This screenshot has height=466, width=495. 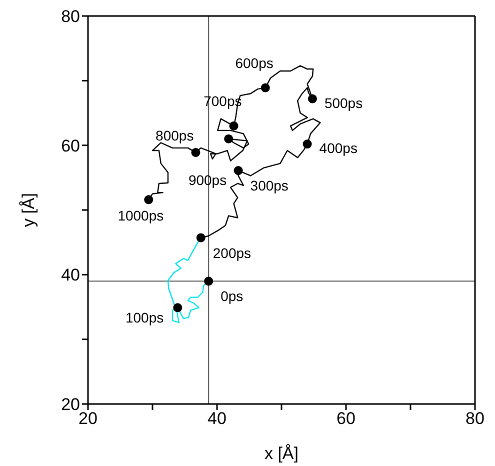 I want to click on x-tick-label: 20, so click(x=88, y=418).